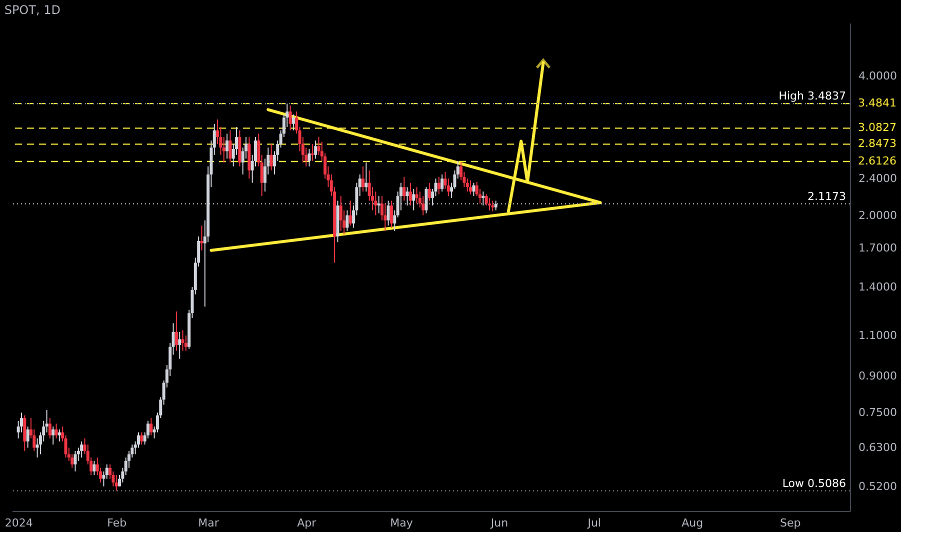 Image resolution: width=932 pixels, height=550 pixels. I want to click on y-tick-label: 0.5200, so click(877, 486).